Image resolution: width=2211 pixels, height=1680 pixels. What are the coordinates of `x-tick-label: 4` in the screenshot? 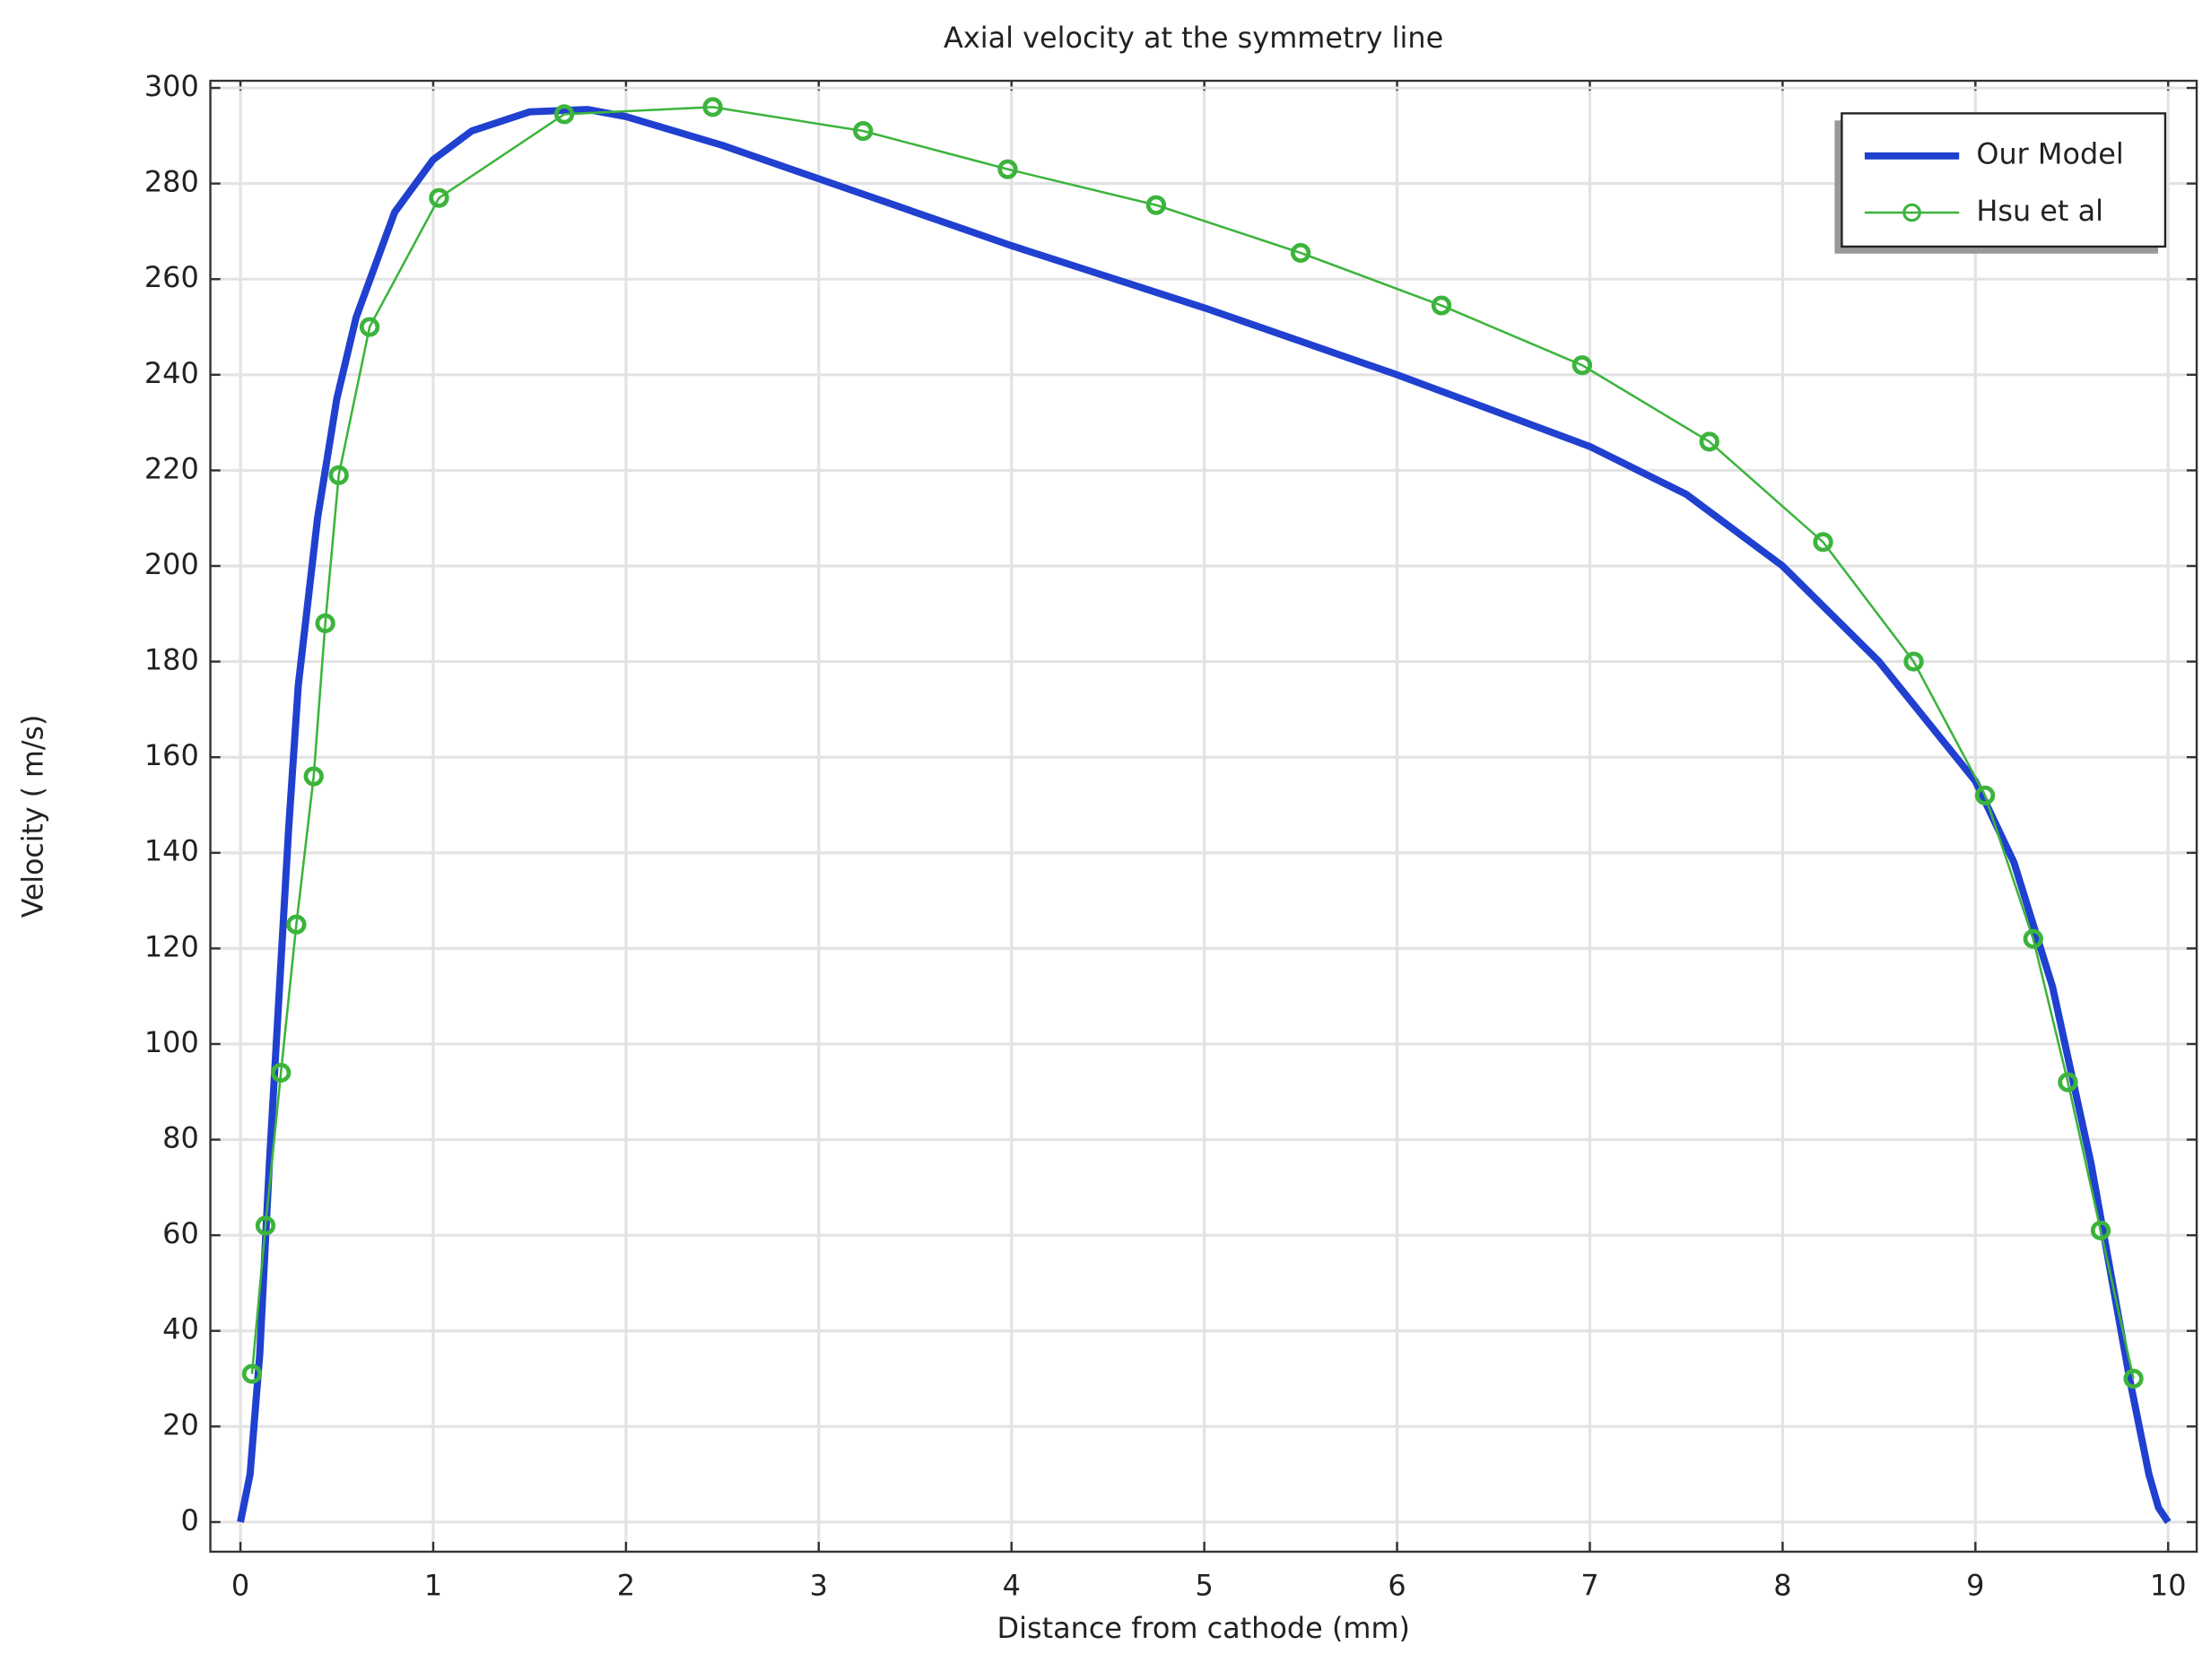 It's located at (1012, 1587).